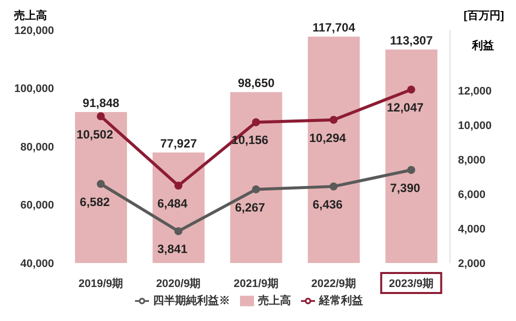 The image size is (516, 321). Describe the element at coordinates (472, 160) in the screenshot. I see `y2-tick-label: 8,000` at that location.